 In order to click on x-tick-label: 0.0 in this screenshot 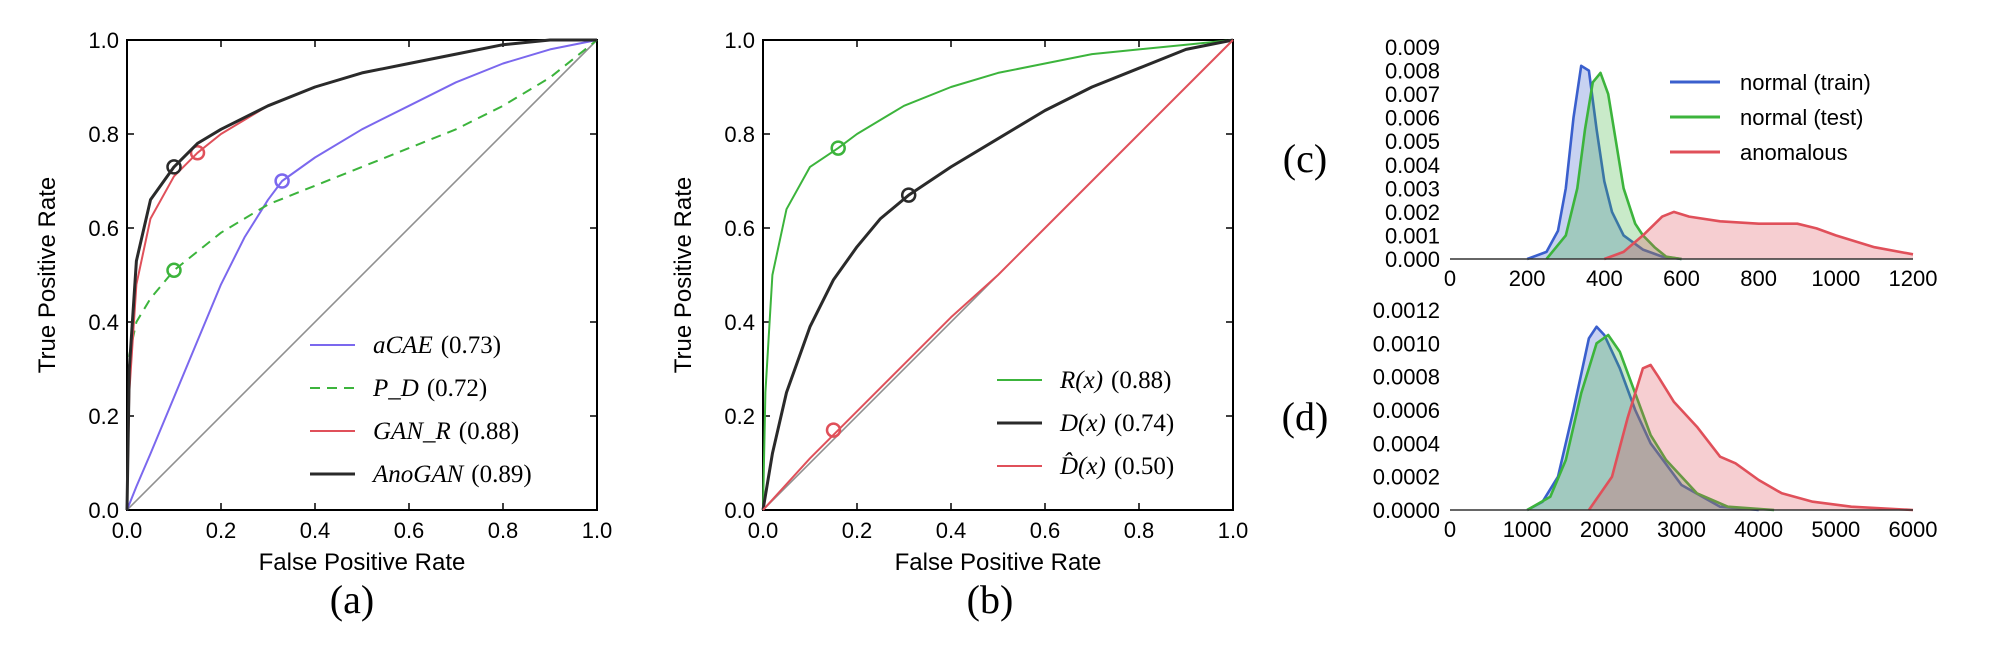, I will do `click(127, 530)`.